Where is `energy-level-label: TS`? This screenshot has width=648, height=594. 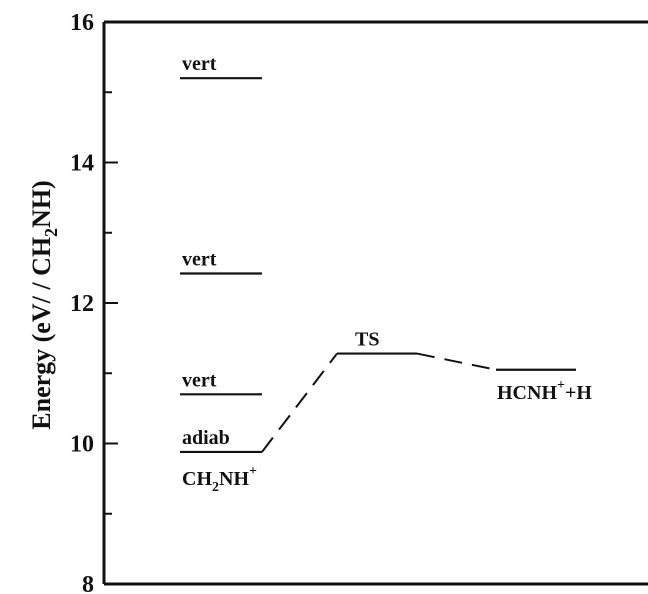 energy-level-label: TS is located at coordinates (367, 340).